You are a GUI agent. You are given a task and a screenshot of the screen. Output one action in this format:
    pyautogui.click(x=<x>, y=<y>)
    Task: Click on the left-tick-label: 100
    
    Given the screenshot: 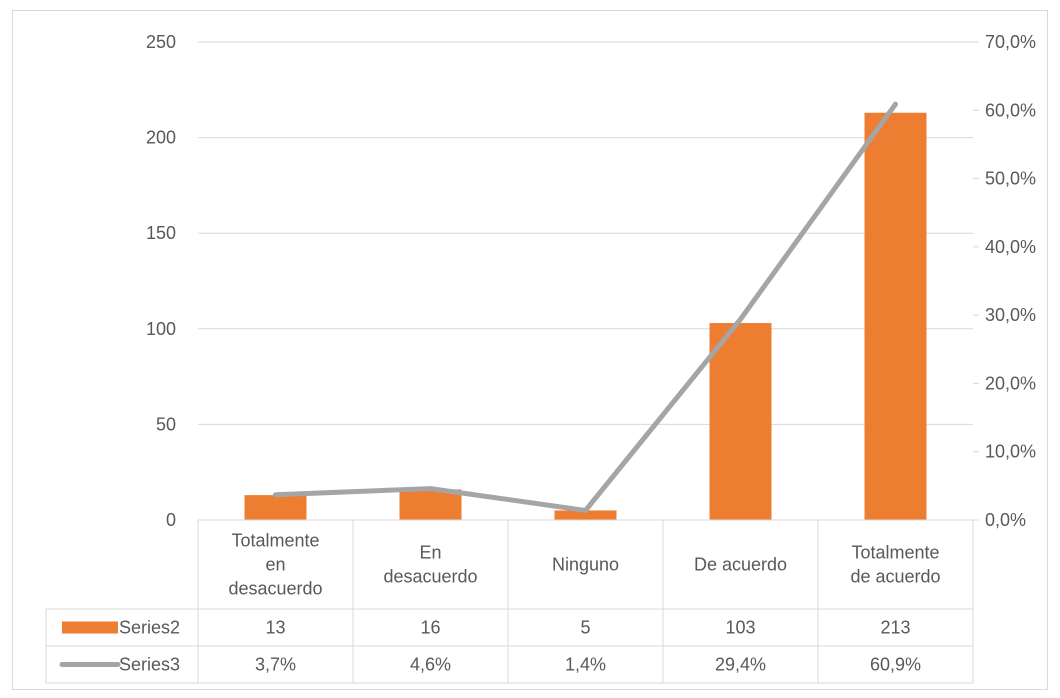 What is the action you would take?
    pyautogui.click(x=161, y=329)
    